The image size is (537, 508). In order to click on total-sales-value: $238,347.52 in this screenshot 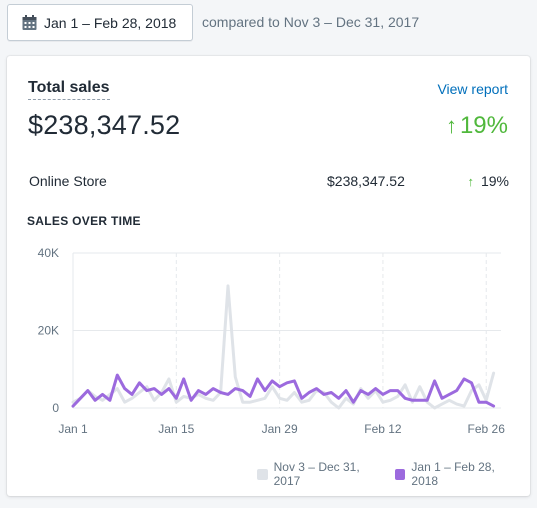, I will do `click(104, 125)`.